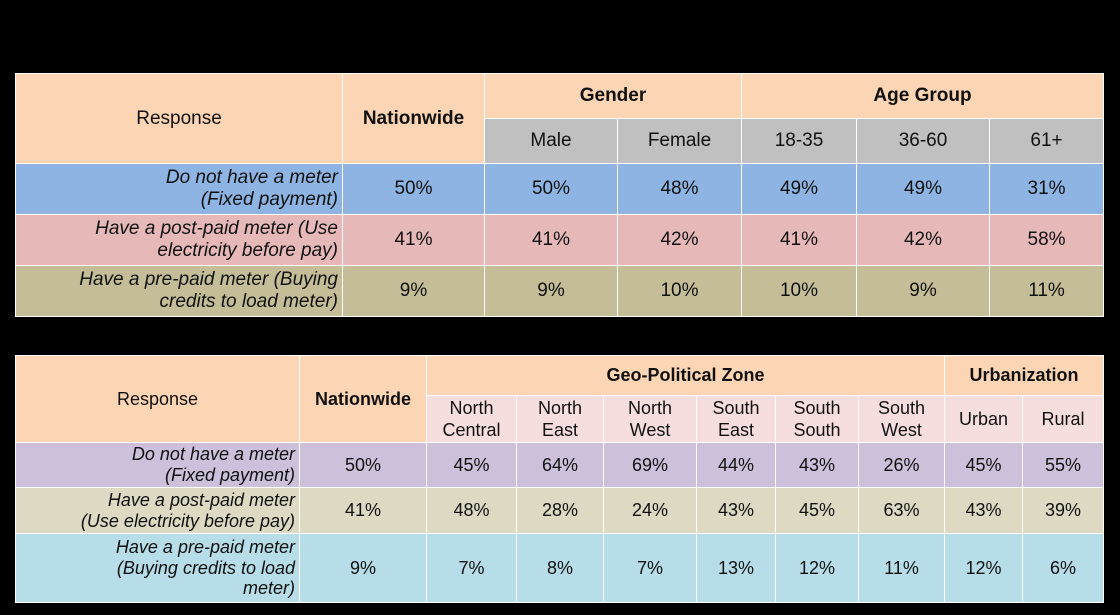 Image resolution: width=1120 pixels, height=615 pixels. I want to click on cell-value: 69%, so click(650, 465).